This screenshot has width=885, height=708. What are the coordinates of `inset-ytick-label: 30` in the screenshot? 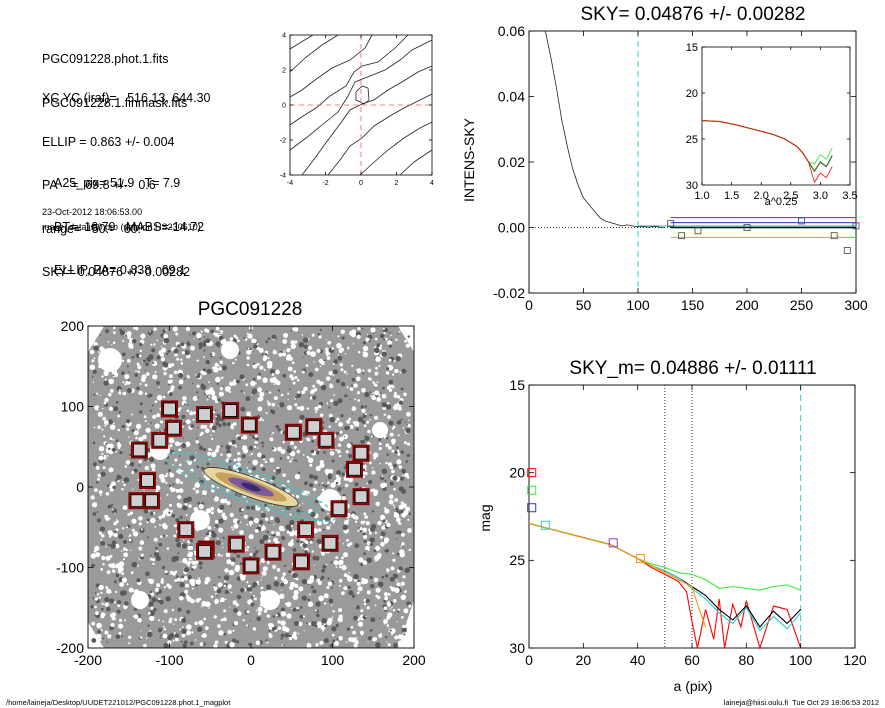 It's located at (692, 186).